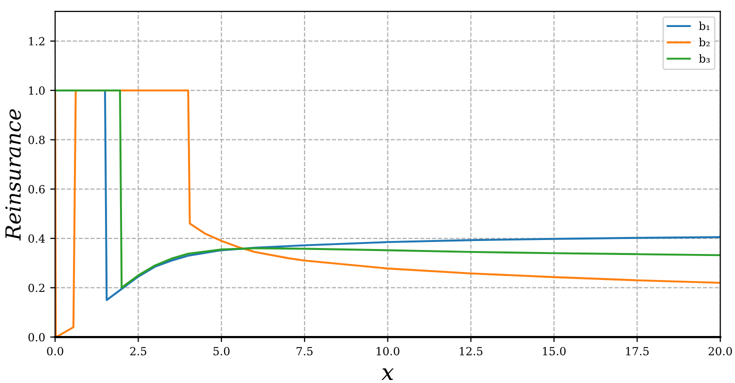 This screenshot has width=735, height=383. Describe the element at coordinates (36, 288) in the screenshot. I see `y-tick-label: 0.2` at that location.